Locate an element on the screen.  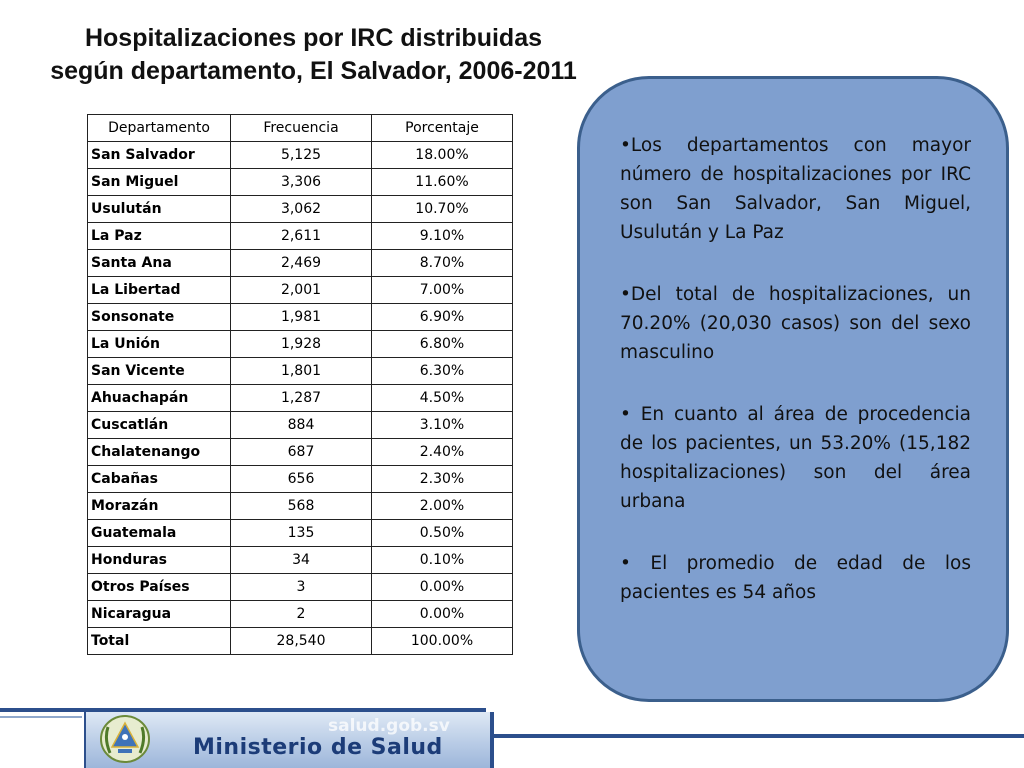
department-cell: Chalatenango is located at coordinates (159, 452).